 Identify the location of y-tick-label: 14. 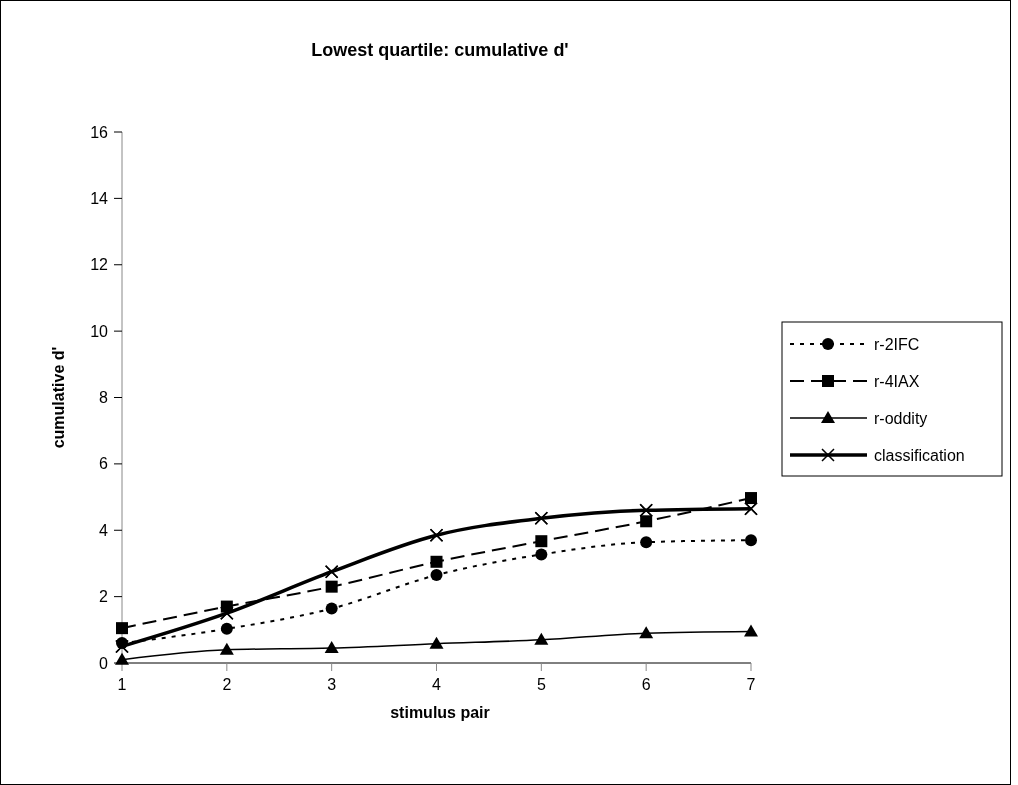
(99, 198).